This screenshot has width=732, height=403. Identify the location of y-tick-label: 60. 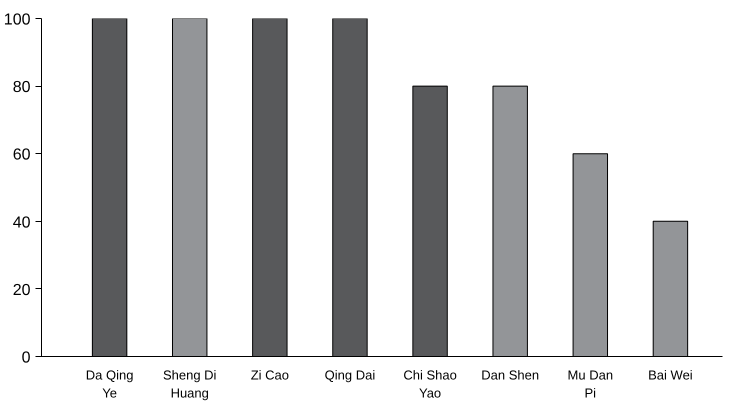
(21, 155).